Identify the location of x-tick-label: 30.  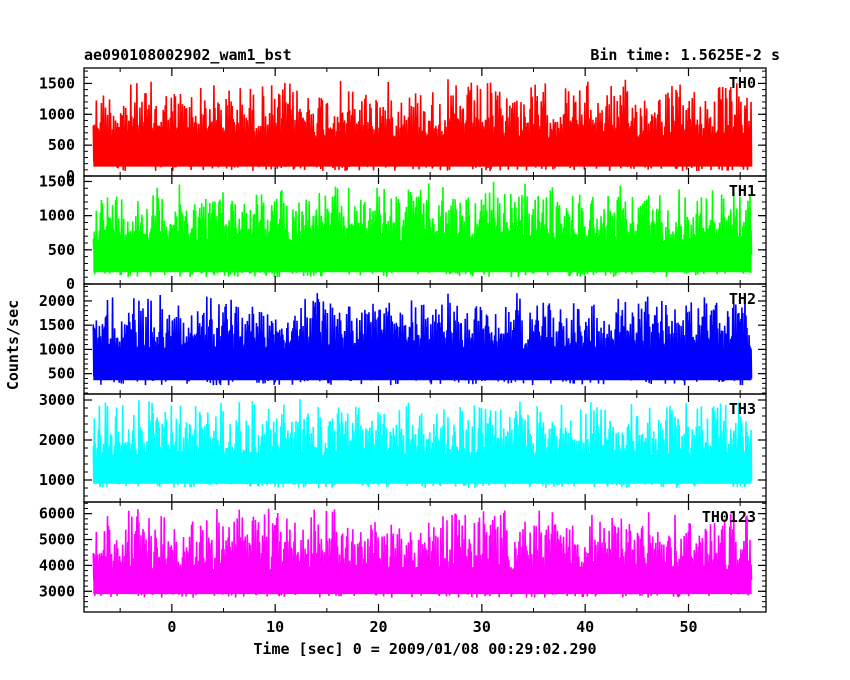
(482, 627).